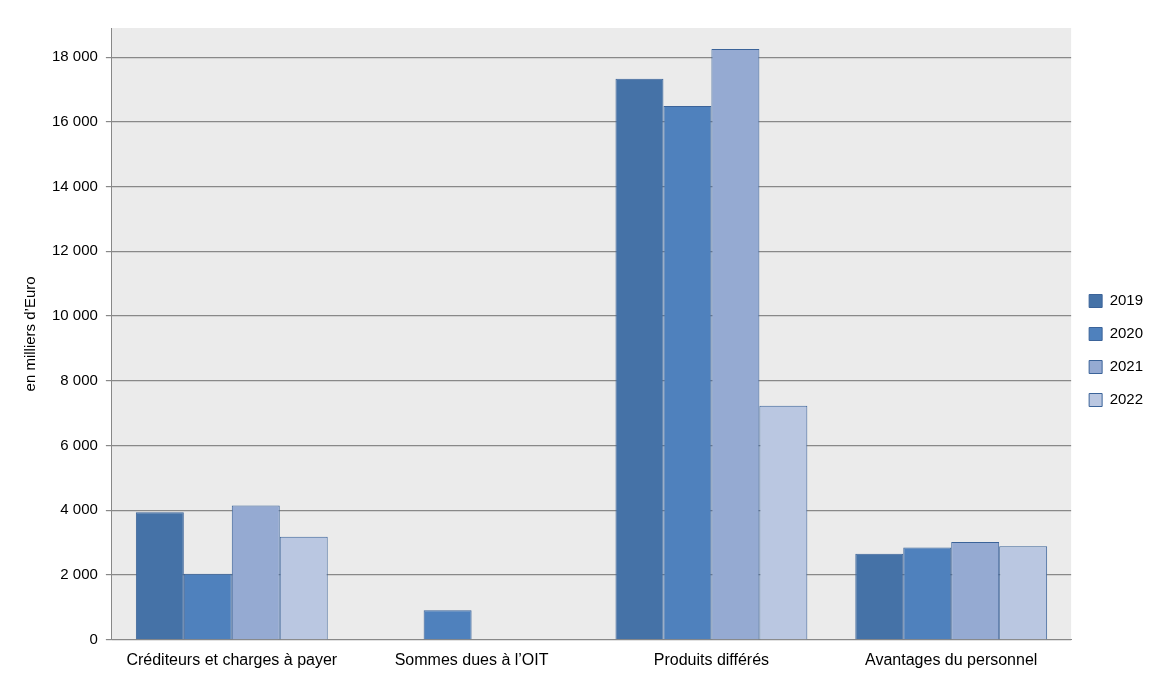  I want to click on legend-label: 2022, so click(1126, 399).